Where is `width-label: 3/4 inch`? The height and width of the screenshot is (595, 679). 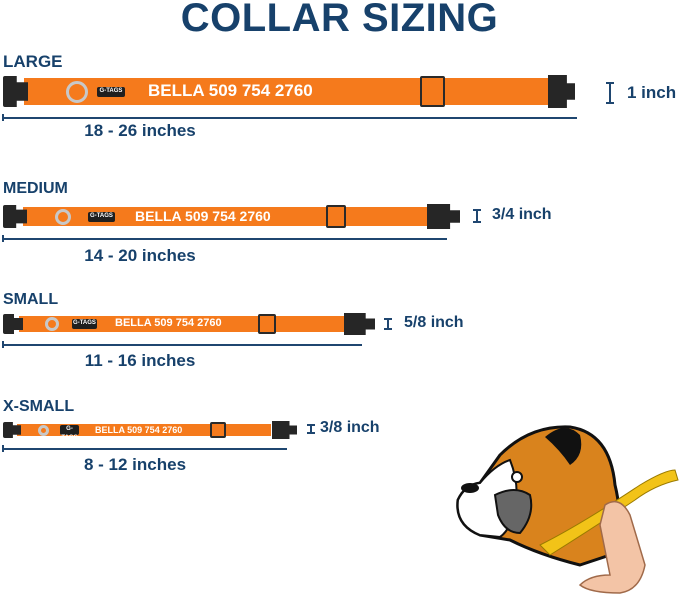
width-label: 3/4 inch is located at coordinates (522, 215).